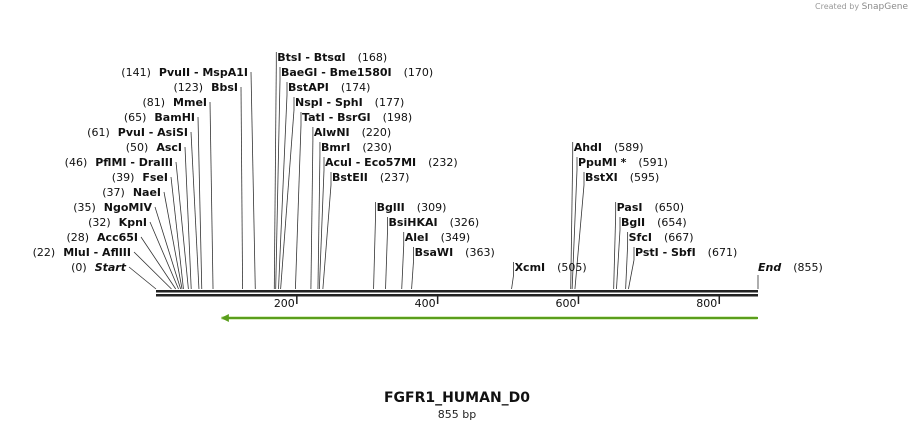 Image resolution: width=914 pixels, height=430 pixels. What do you see at coordinates (336, 72) in the screenshot?
I see `enzyme-name: BaeGI - Bme1580I` at bounding box center [336, 72].